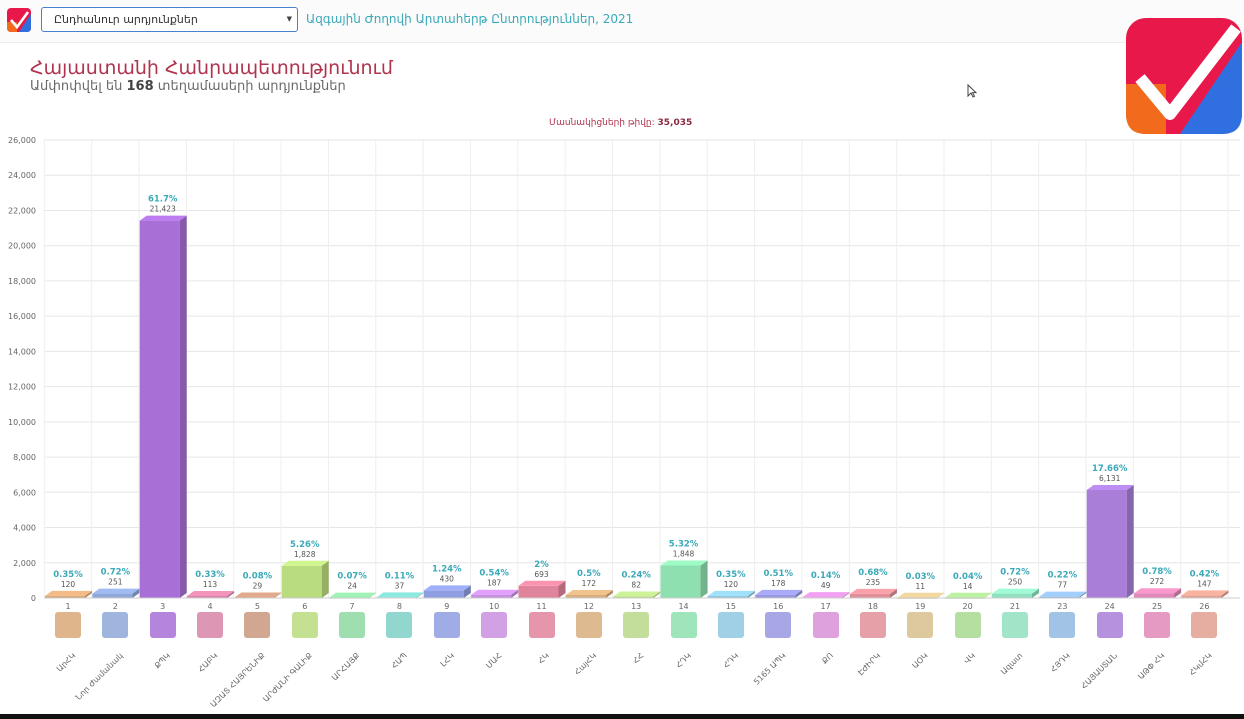  What do you see at coordinates (258, 576) in the screenshot?
I see `bar-percent-label: 0.08%` at bounding box center [258, 576].